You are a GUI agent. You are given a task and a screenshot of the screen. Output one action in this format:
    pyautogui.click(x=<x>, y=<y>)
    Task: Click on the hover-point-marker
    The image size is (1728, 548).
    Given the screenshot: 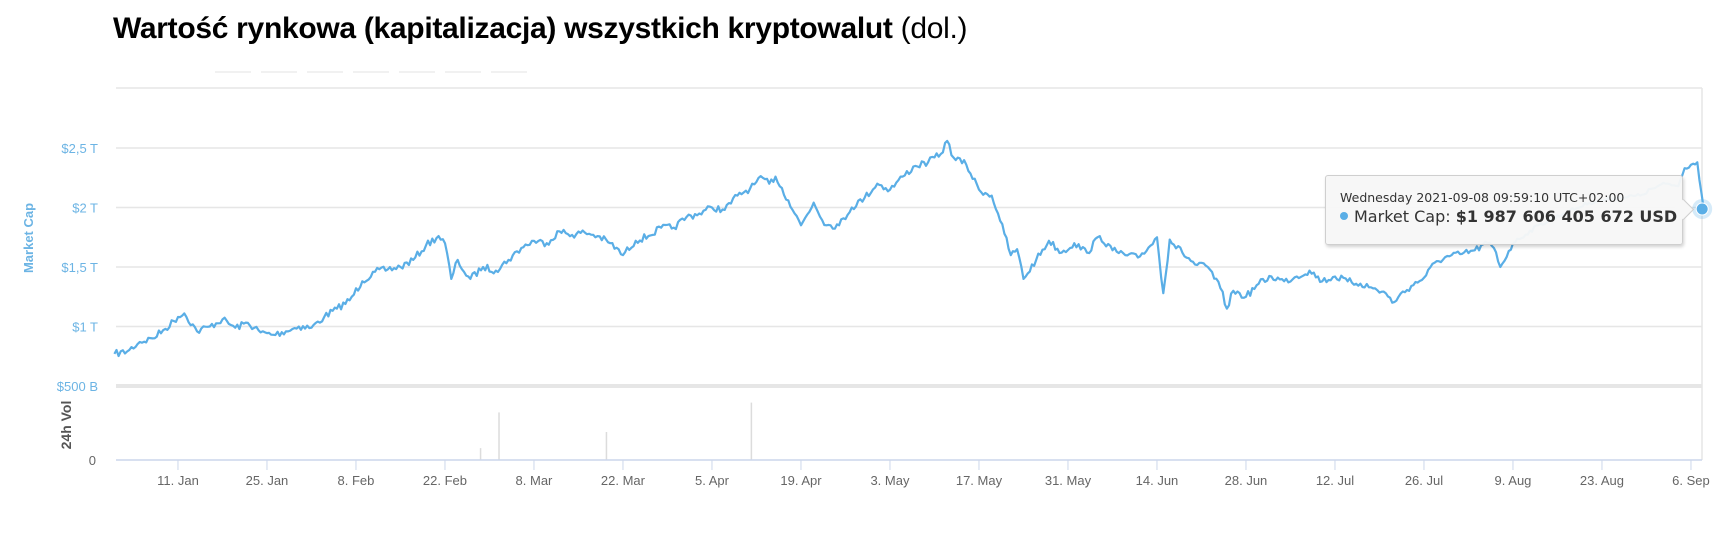 What is the action you would take?
    pyautogui.click(x=1702, y=209)
    